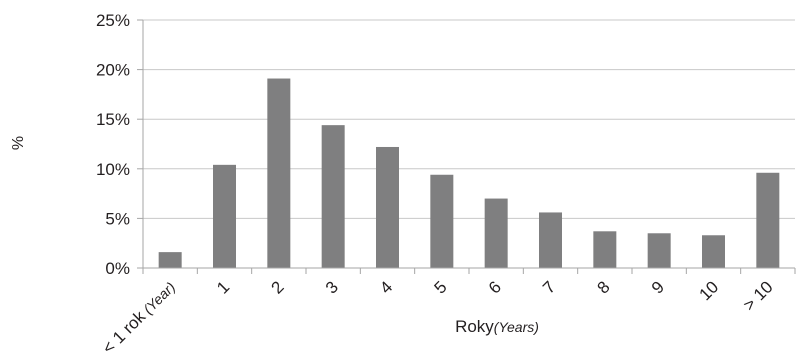 This screenshot has height=357, width=799. I want to click on x-tick-label: 3, so click(332, 287).